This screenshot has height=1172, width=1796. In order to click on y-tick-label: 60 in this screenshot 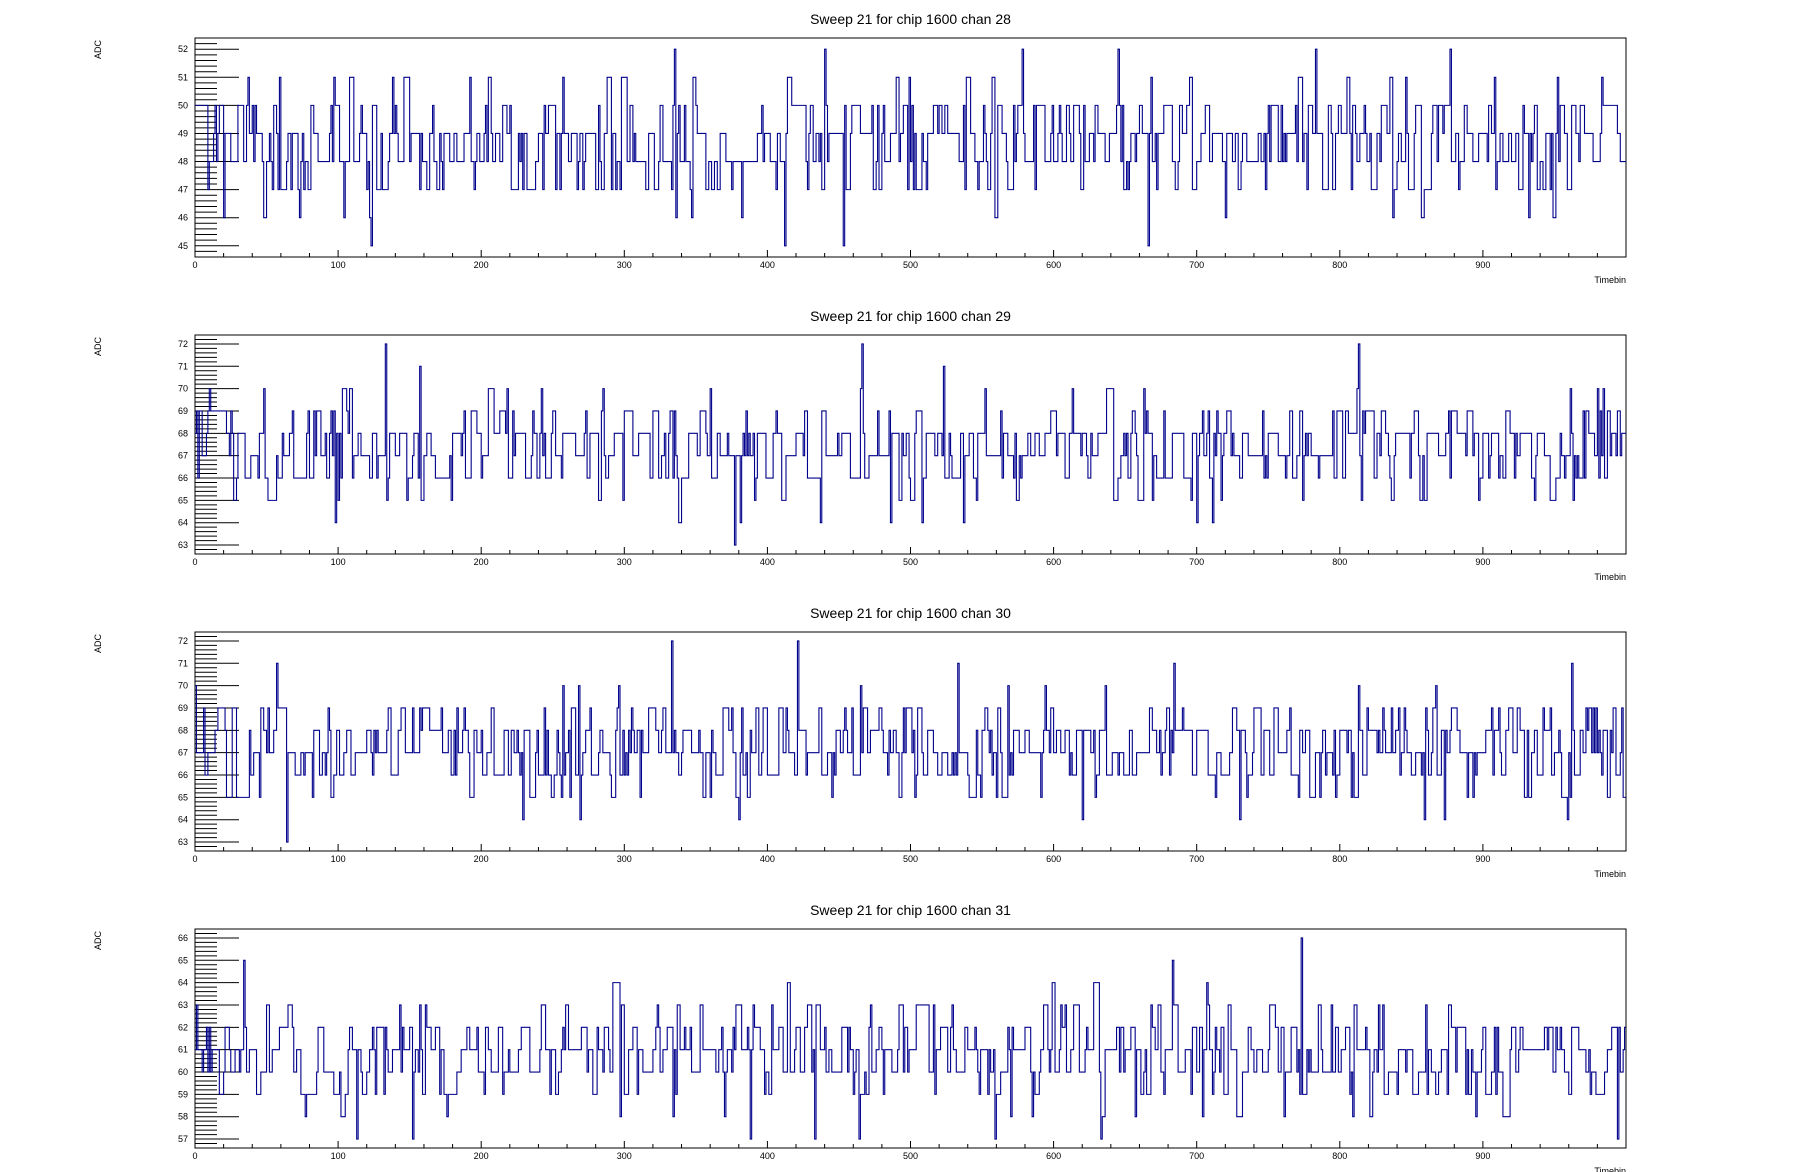, I will do `click(183, 1072)`.